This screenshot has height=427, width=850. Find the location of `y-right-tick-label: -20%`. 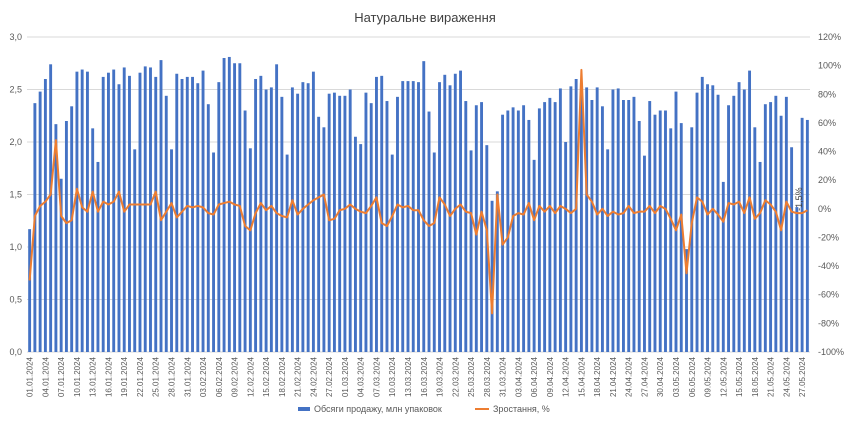

y-right-tick-label: -20% is located at coordinates (828, 237).